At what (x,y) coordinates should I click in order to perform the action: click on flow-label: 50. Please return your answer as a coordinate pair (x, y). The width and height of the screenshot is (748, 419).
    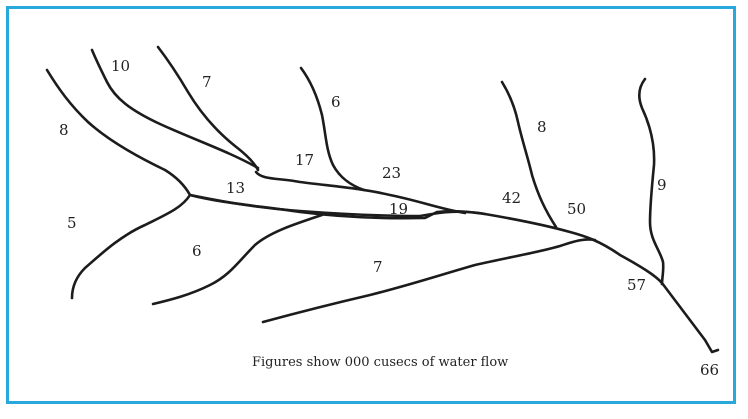
    Looking at the image, I should click on (576, 209).